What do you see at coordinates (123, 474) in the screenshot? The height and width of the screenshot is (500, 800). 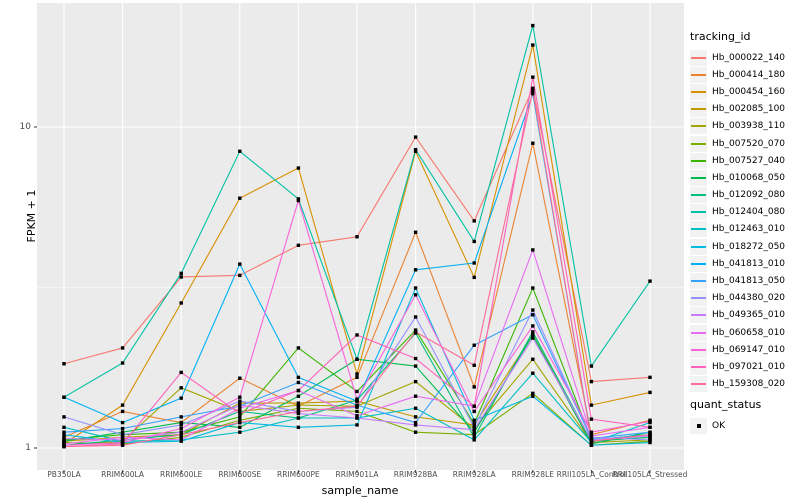 I see `x-tick-label: RRIM600LA` at bounding box center [123, 474].